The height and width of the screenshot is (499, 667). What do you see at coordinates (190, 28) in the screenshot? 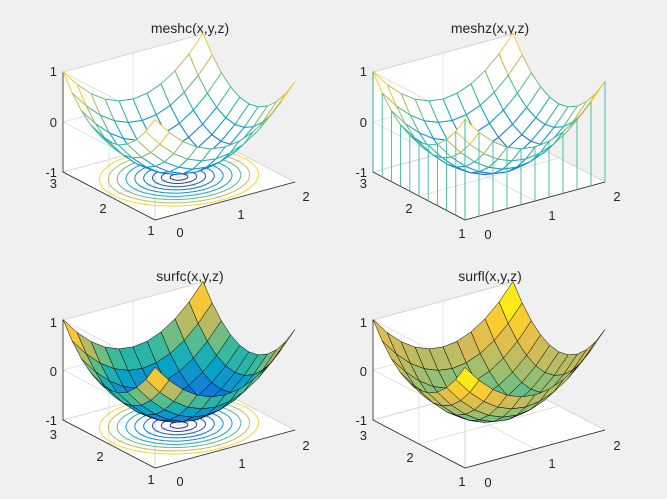
I see `subplot-title: meshc(x,y,z)` at bounding box center [190, 28].